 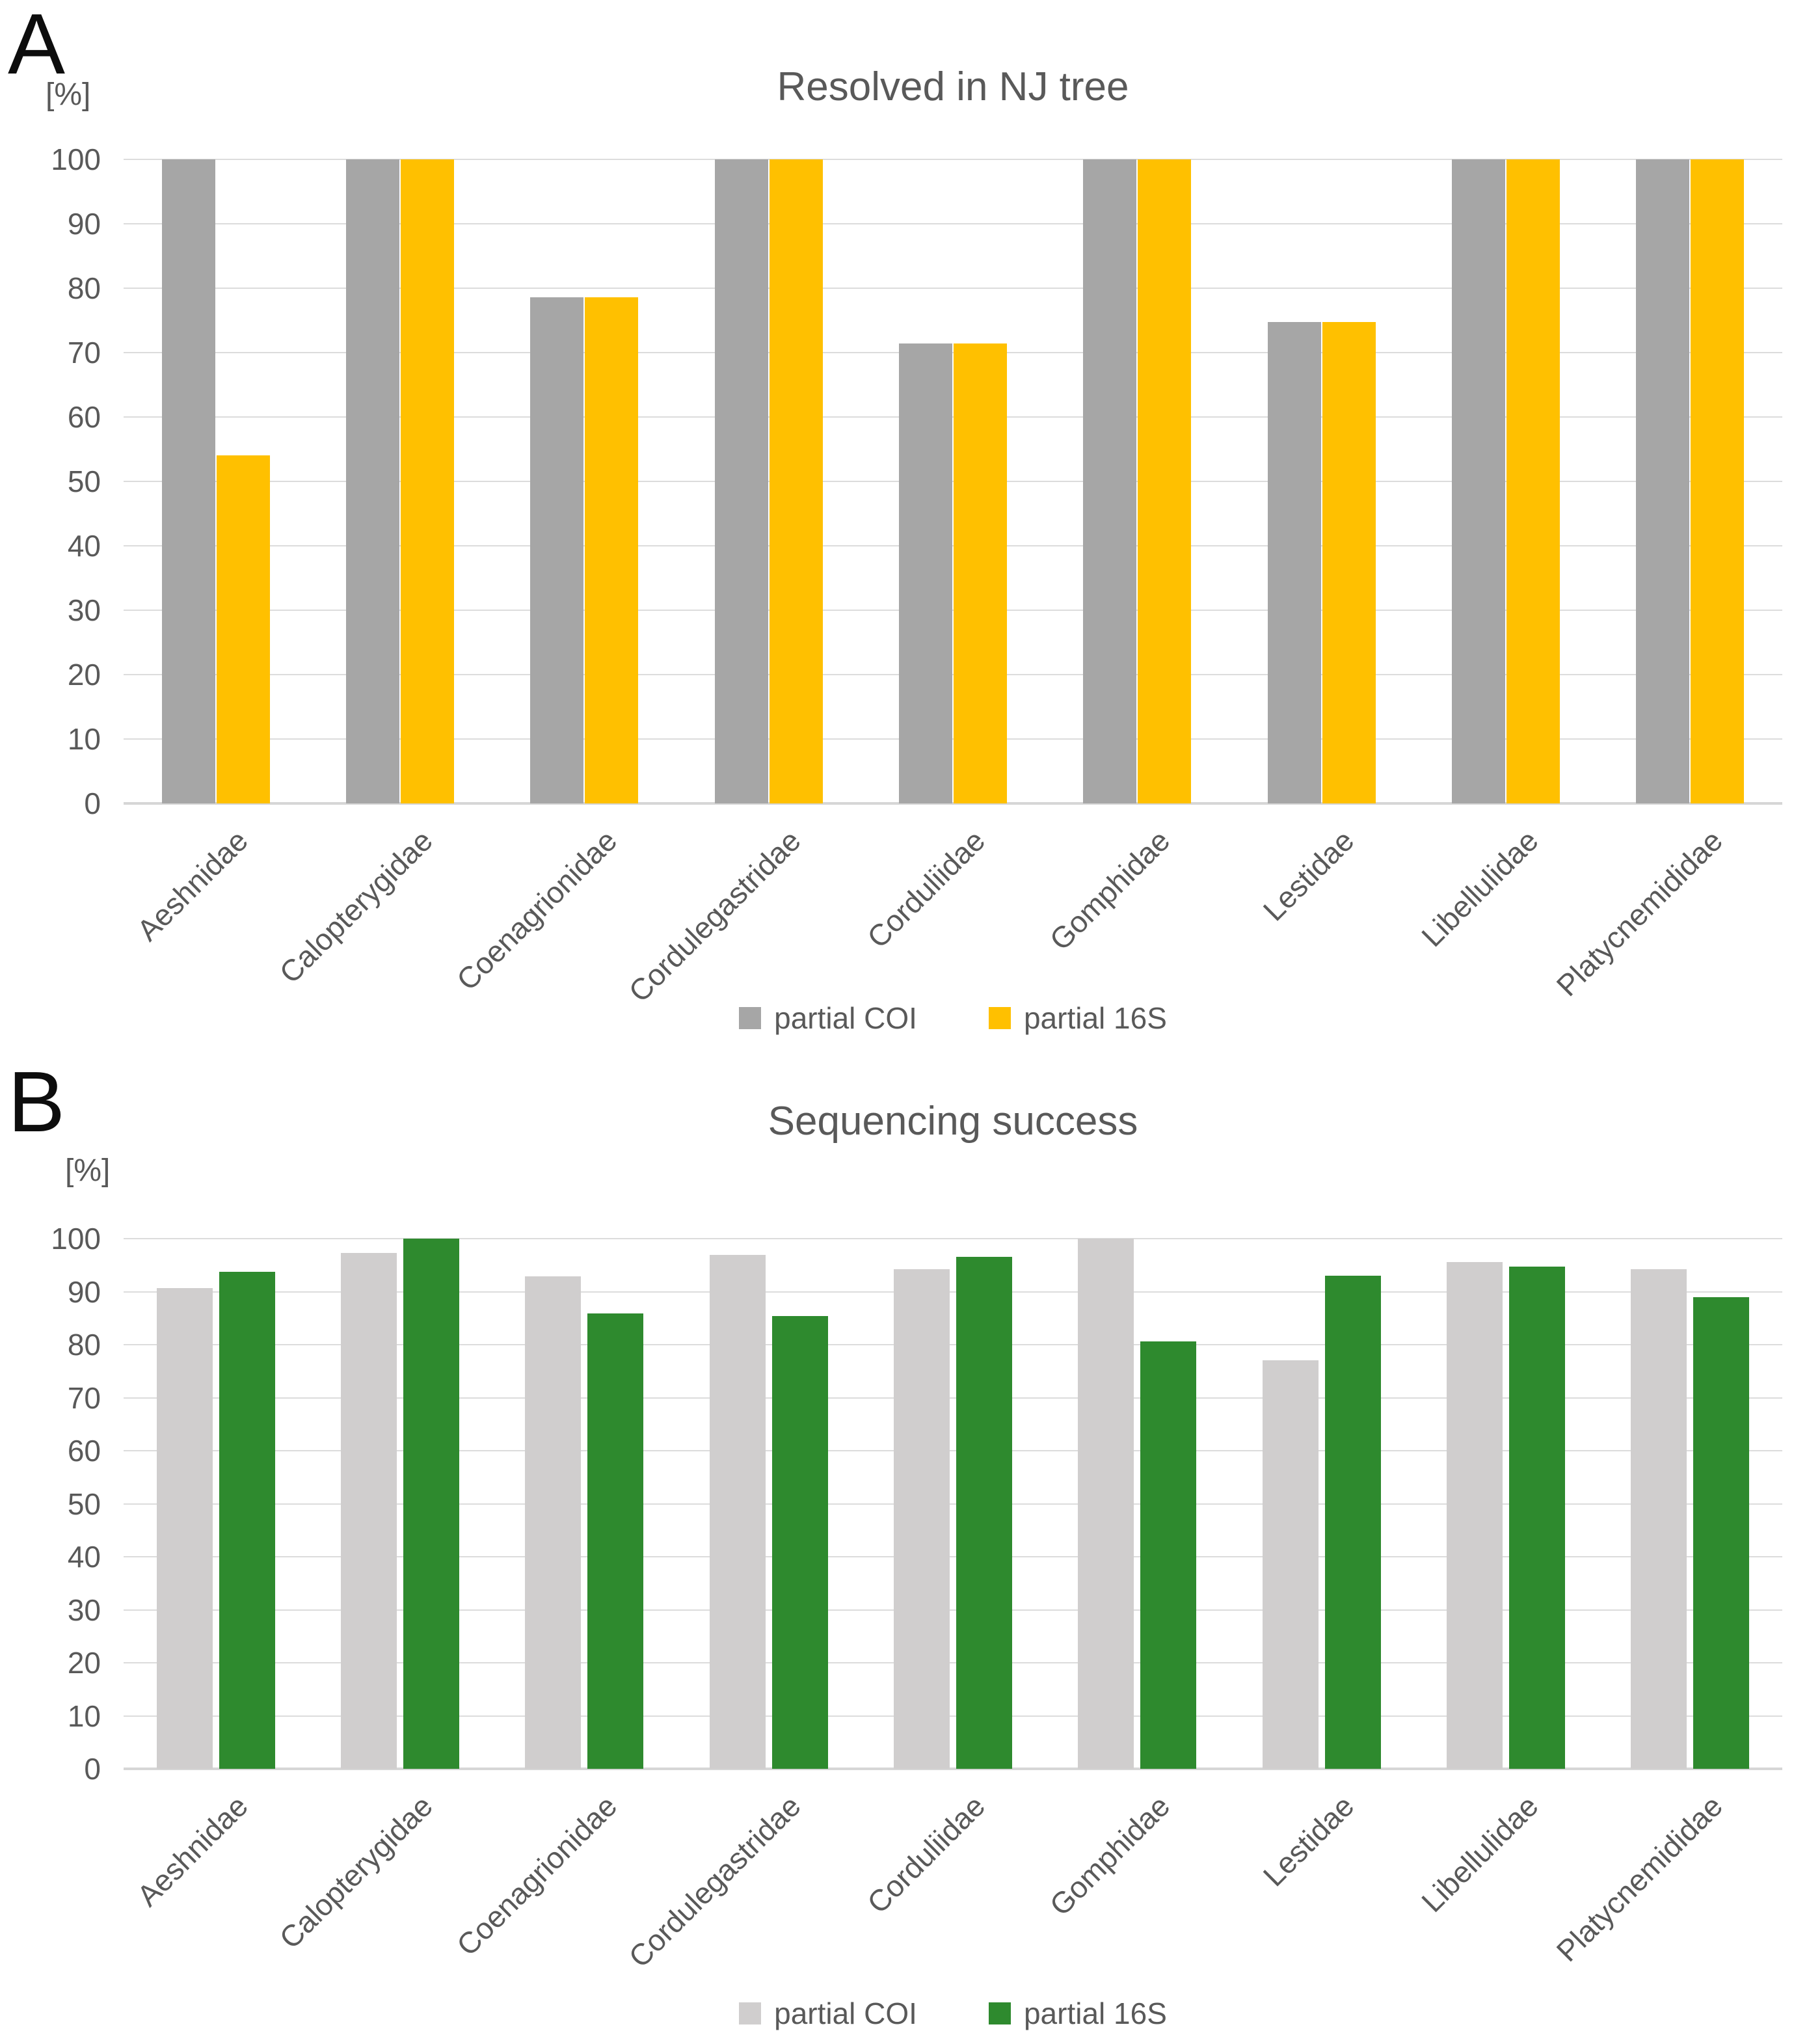 I want to click on panel-b-letter: B, so click(x=37, y=1102).